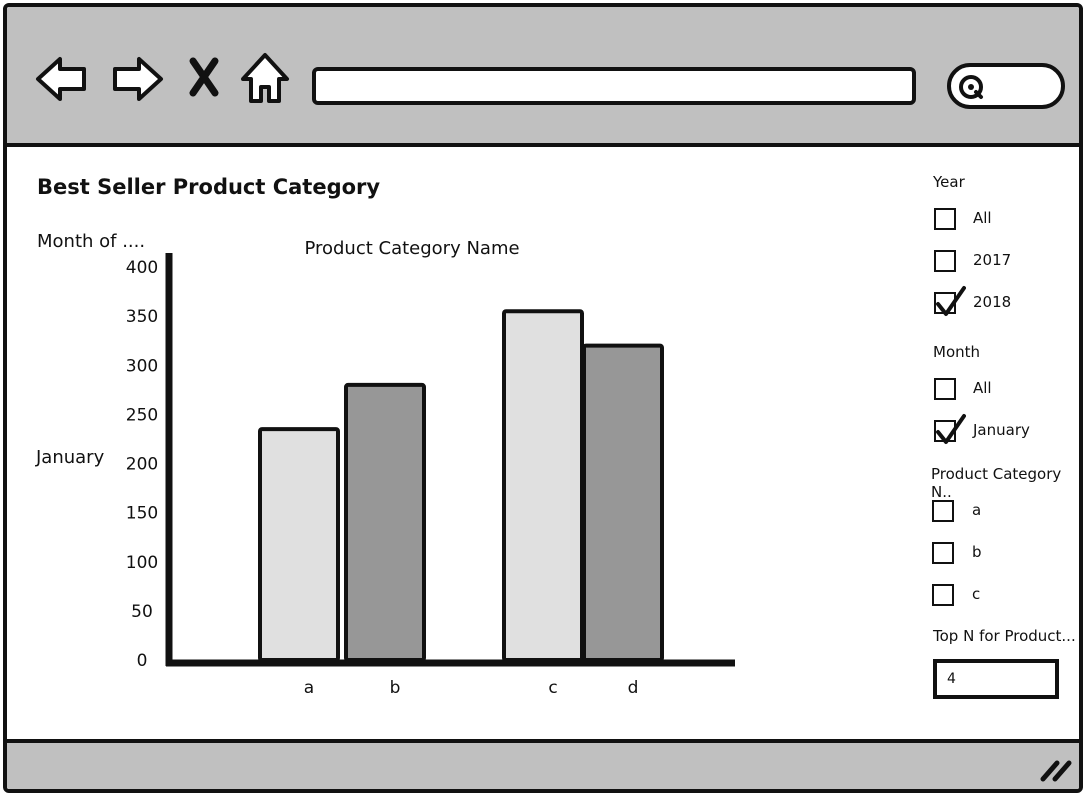 This screenshot has height=800, width=1090. Describe the element at coordinates (142, 563) in the screenshot. I see `y-tick-label: 100` at that location.